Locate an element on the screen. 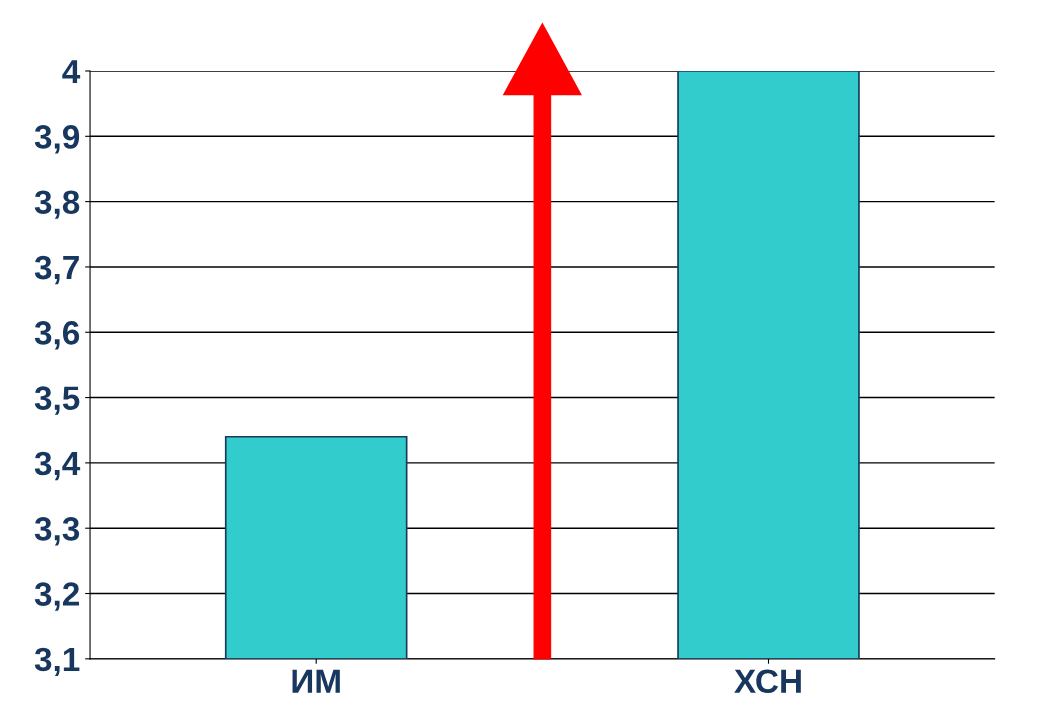  y-tick-label: 3,3 is located at coordinates (57, 531).